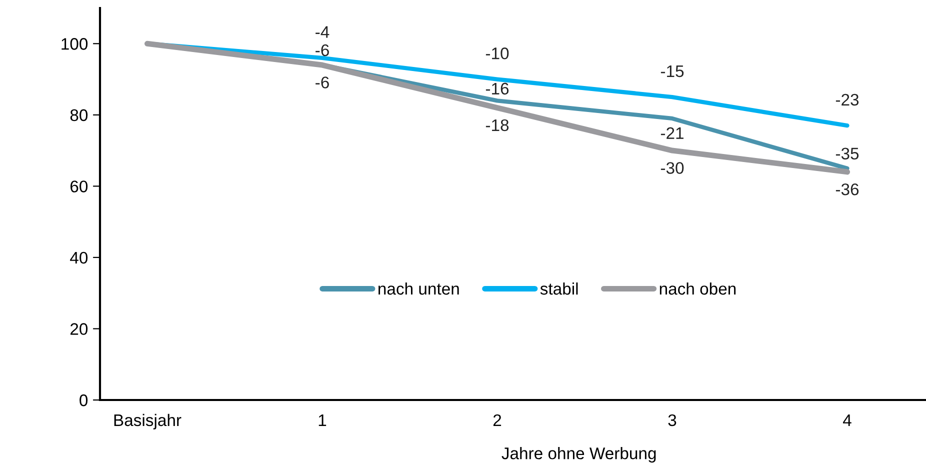 The height and width of the screenshot is (473, 926). What do you see at coordinates (79, 258) in the screenshot?
I see `y-tick-label: 40` at bounding box center [79, 258].